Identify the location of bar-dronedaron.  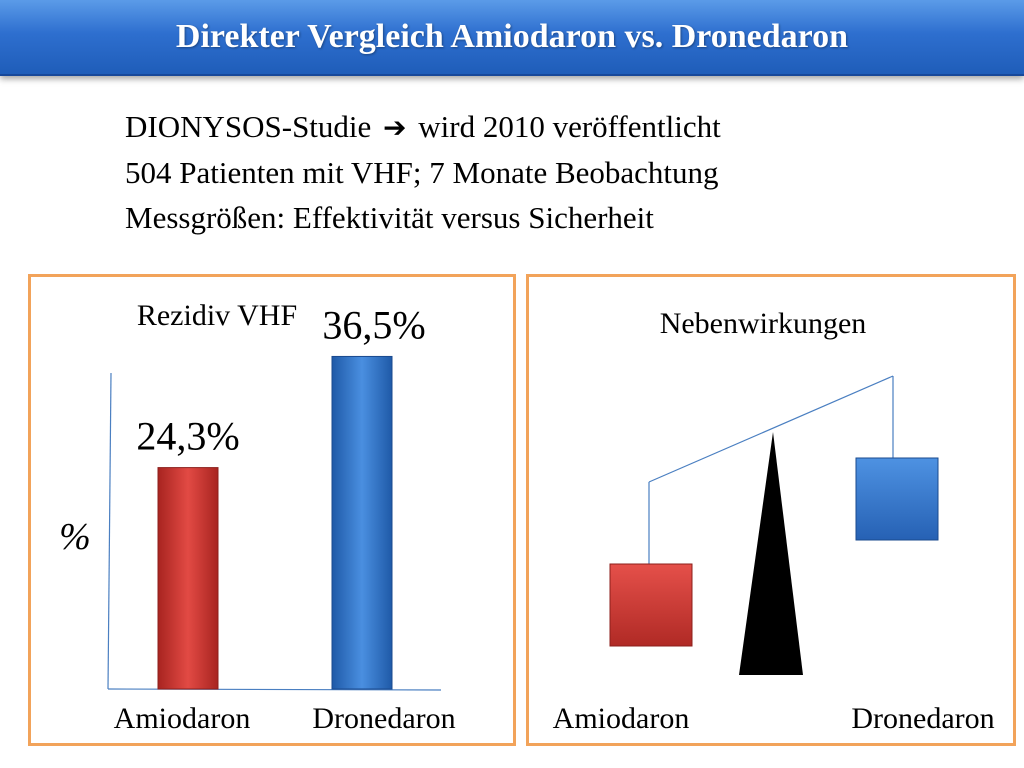
(362, 522).